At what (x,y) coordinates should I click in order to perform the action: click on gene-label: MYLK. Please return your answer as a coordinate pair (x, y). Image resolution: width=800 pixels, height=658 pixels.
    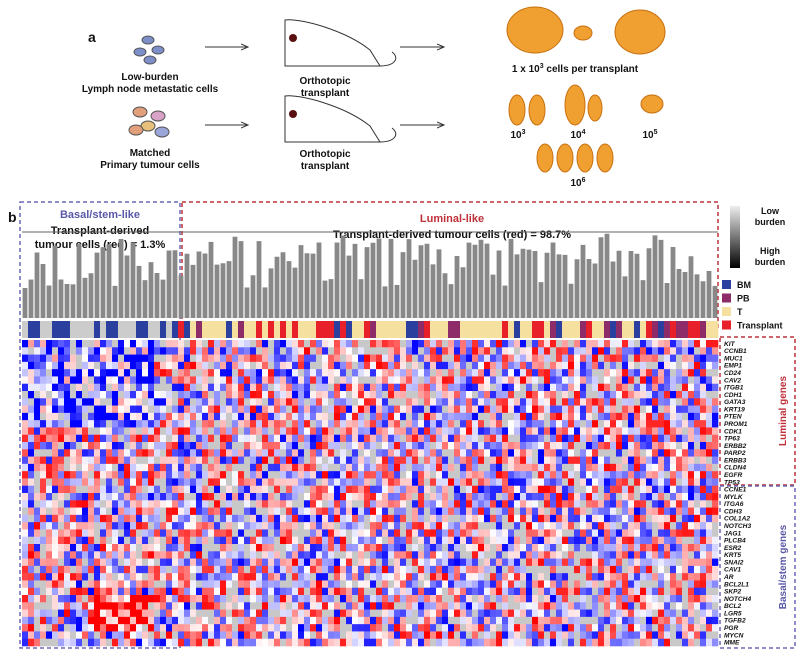
    Looking at the image, I should click on (734, 497).